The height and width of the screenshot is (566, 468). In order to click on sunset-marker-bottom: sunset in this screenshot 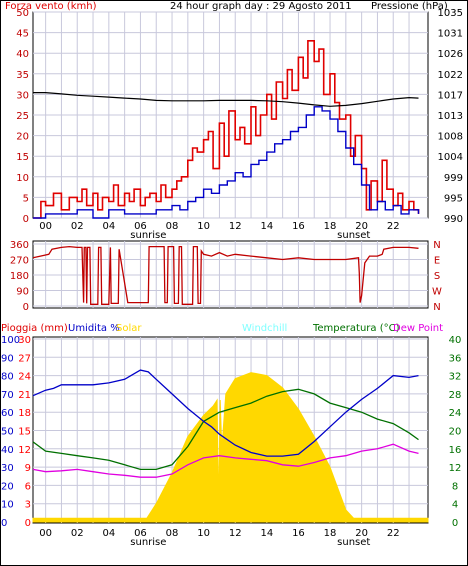, I will do `click(353, 542)`.